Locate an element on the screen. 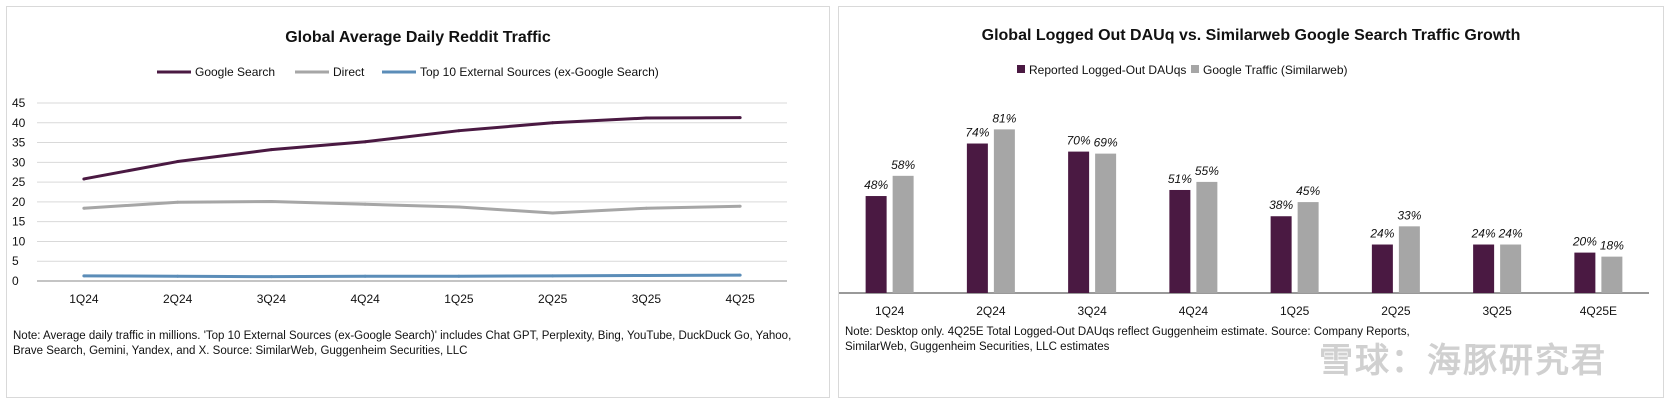 The width and height of the screenshot is (1670, 406). data-label: 70% is located at coordinates (1079, 141).